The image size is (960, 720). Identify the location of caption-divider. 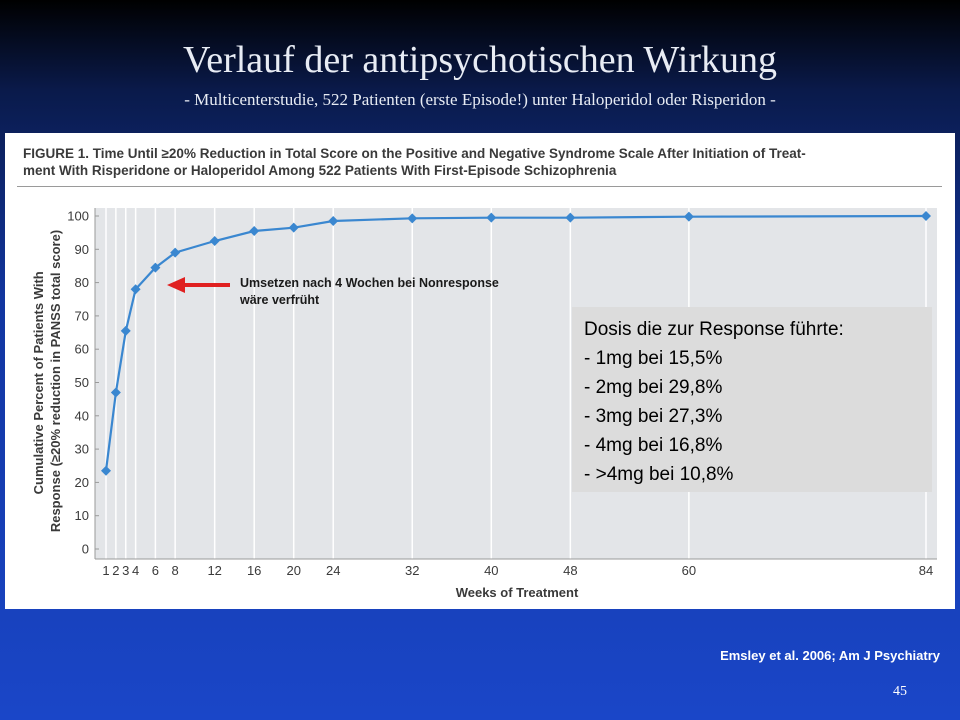
(479, 186).